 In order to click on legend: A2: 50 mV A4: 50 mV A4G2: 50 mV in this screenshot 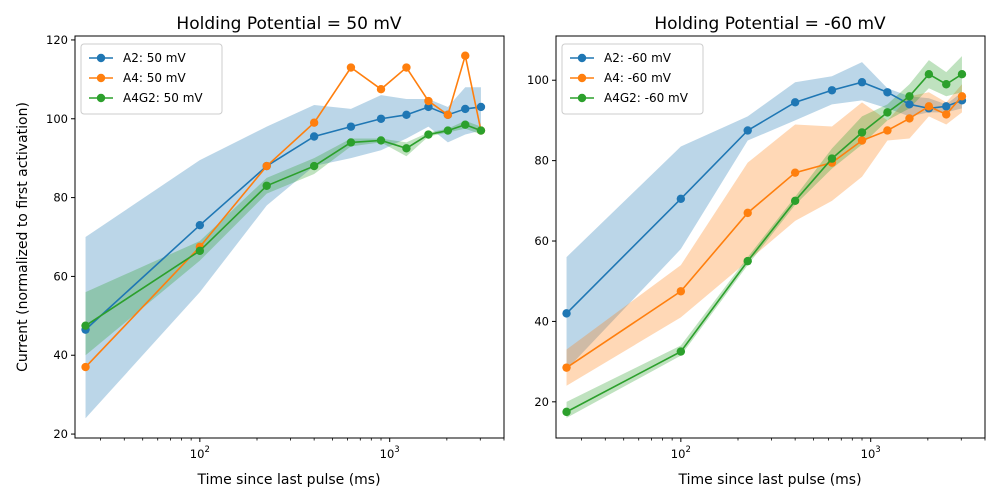, I will do `click(151, 79)`.